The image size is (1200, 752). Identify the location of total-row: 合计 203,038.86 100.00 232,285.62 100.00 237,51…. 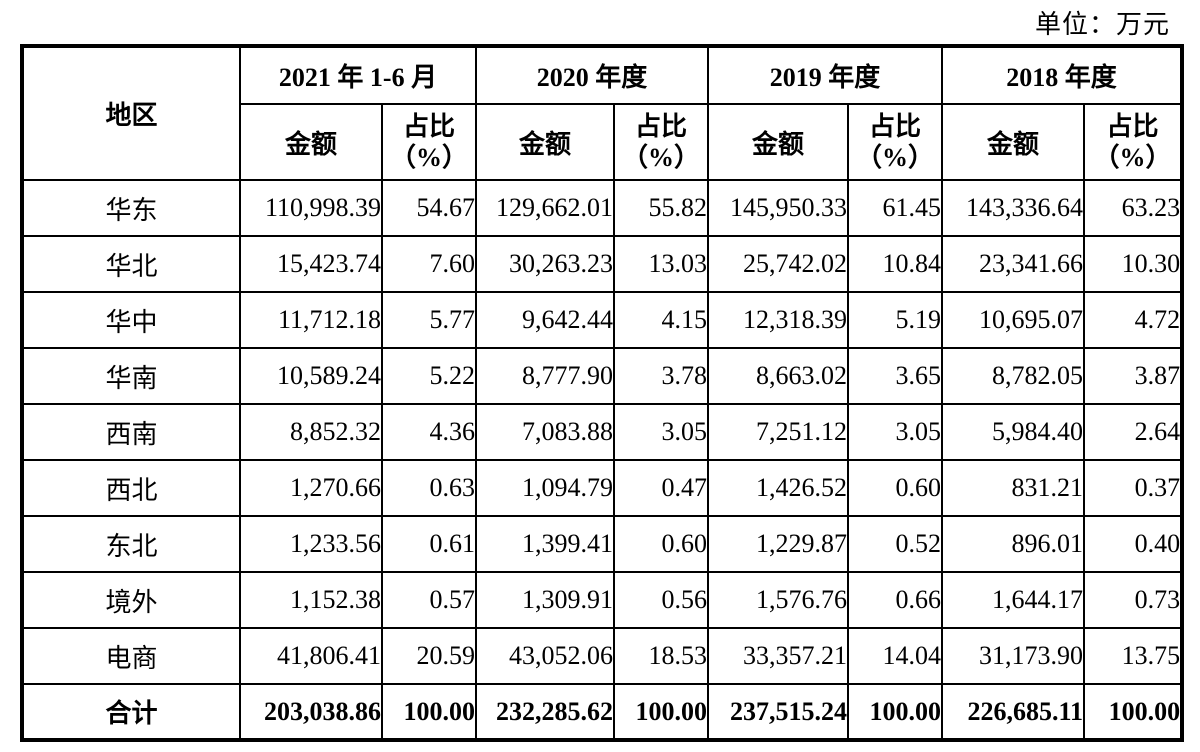
(602, 712).